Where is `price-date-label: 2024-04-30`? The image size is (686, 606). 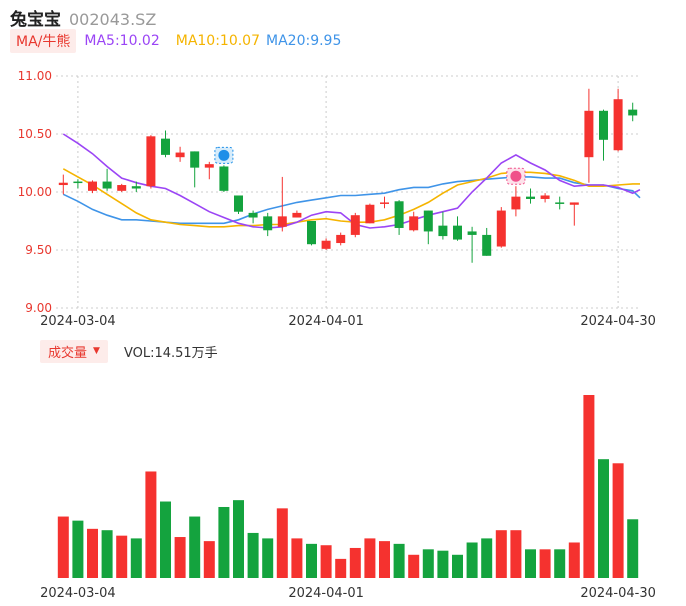 price-date-label: 2024-04-30 is located at coordinates (618, 321).